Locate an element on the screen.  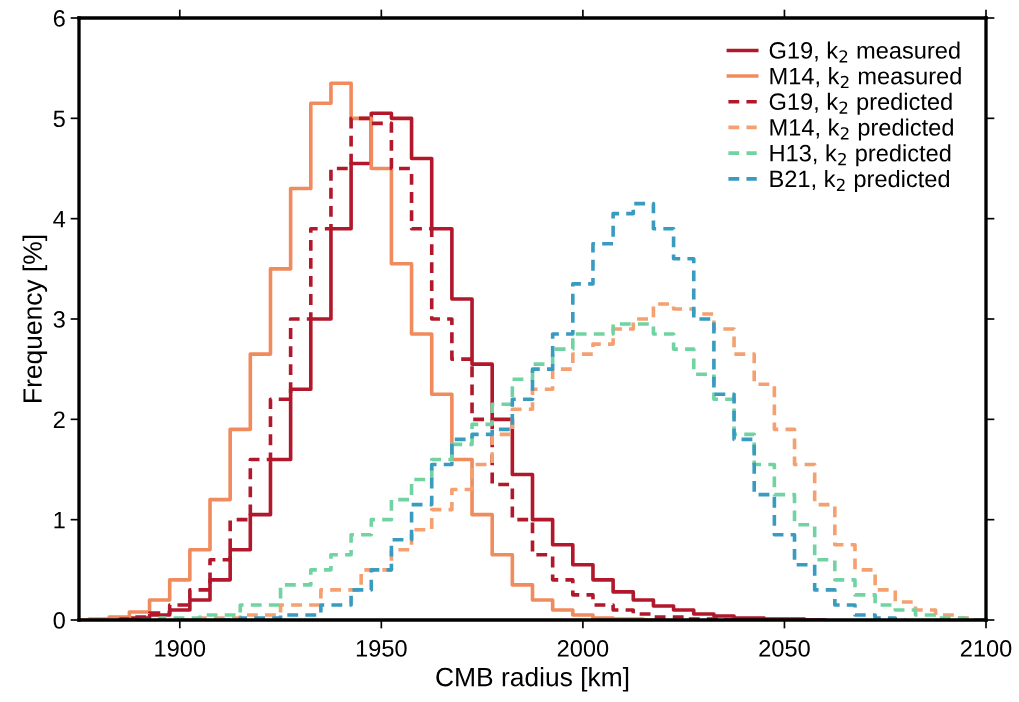
y-tick-label: 5 is located at coordinates (59, 119).